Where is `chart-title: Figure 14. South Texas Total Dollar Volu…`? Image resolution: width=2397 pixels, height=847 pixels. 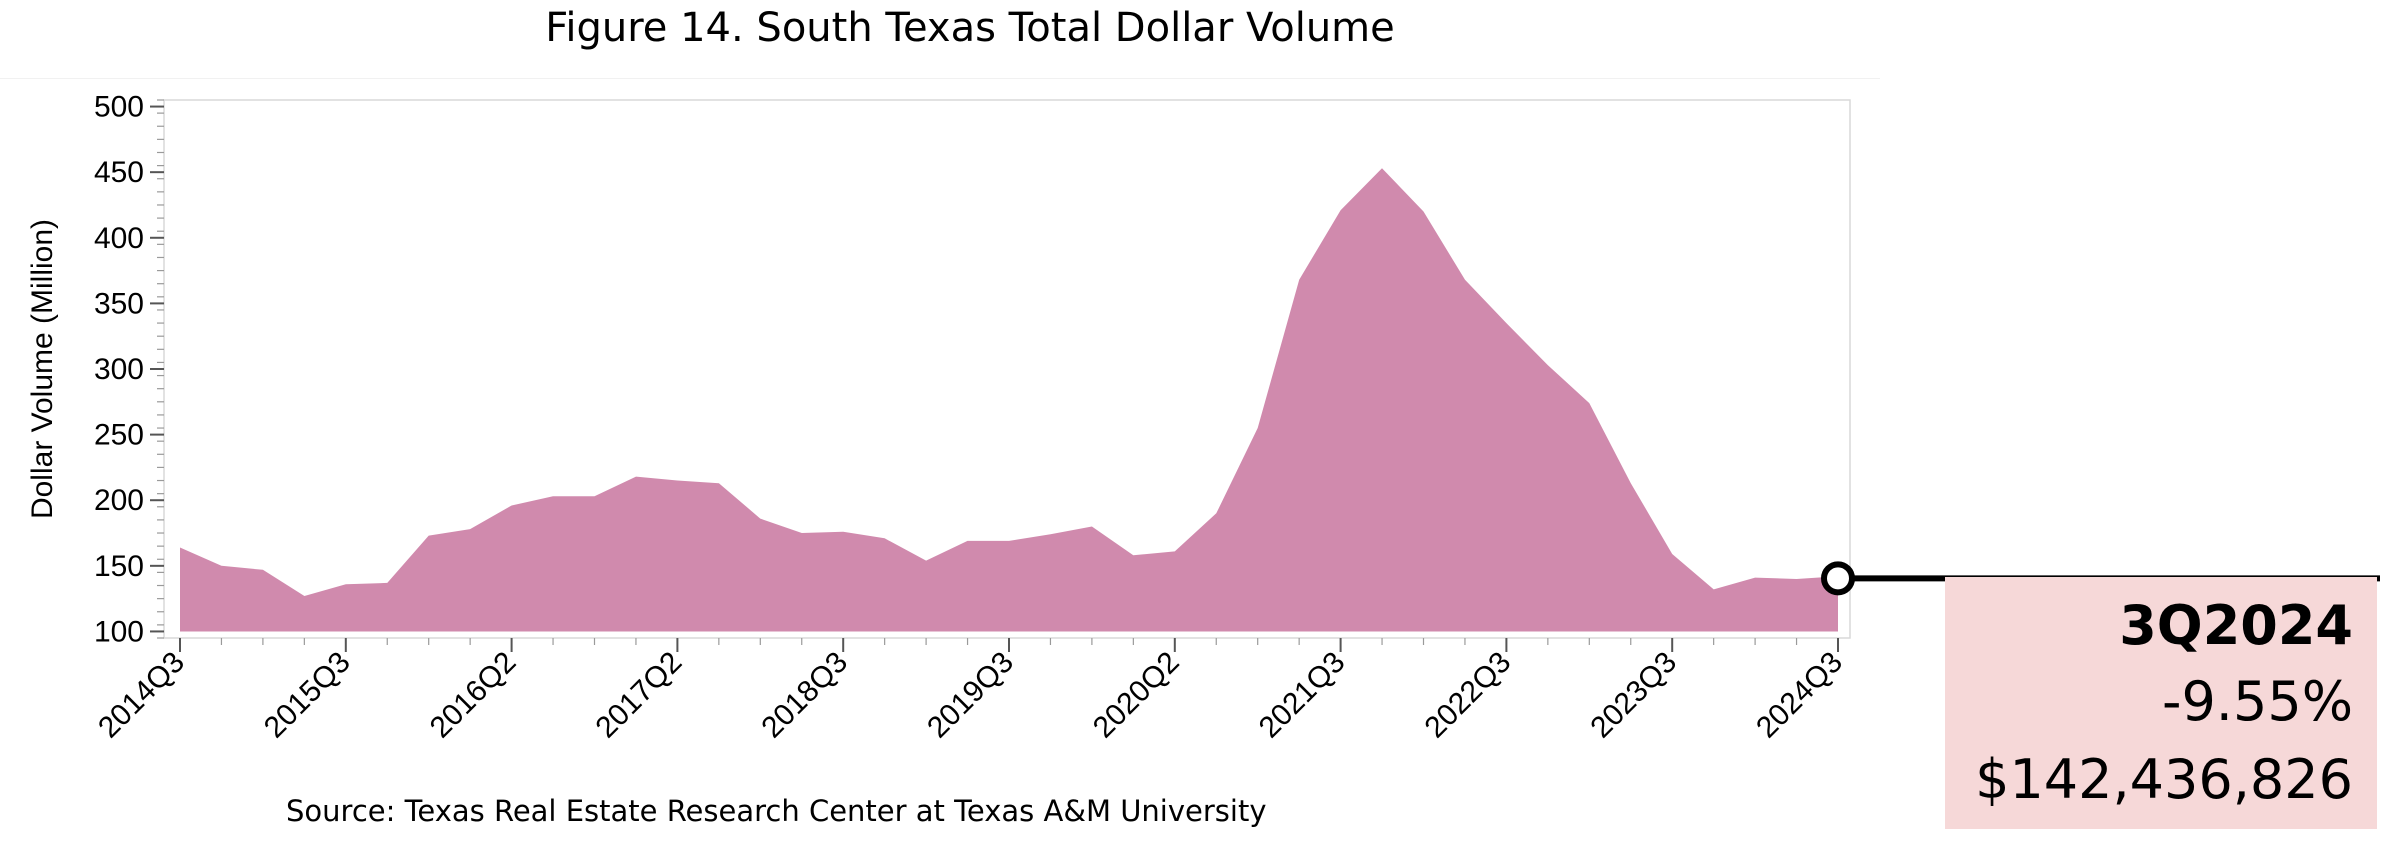 chart-title: Figure 14. South Texas Total Dollar Volu… is located at coordinates (970, 28).